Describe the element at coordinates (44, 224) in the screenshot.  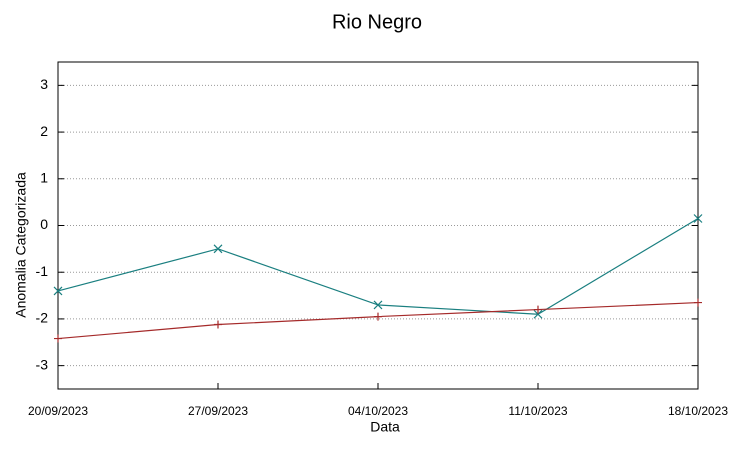
I see `y-tick-label: 0` at that location.